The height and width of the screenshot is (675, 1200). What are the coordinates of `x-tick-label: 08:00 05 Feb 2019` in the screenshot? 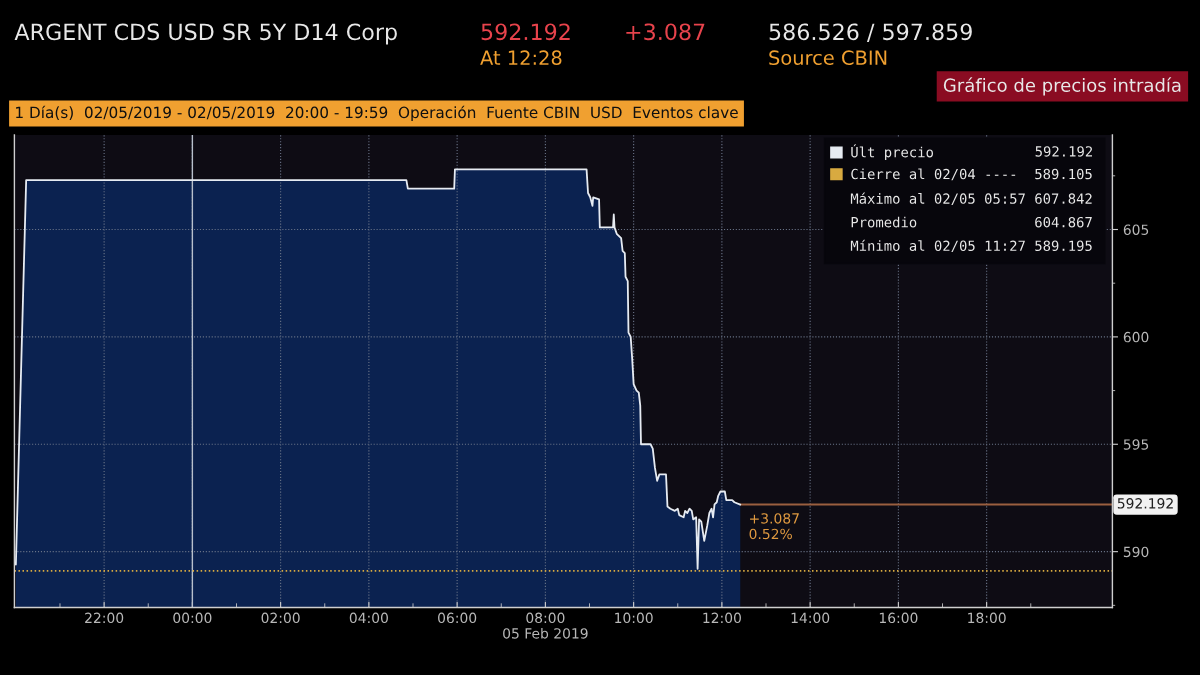 It's located at (545, 625).